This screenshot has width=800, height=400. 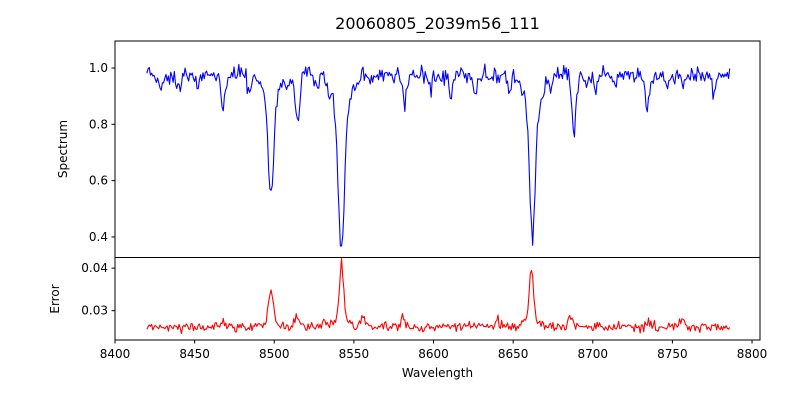 What do you see at coordinates (94, 268) in the screenshot?
I see `y-tick-label: 0.04` at bounding box center [94, 268].